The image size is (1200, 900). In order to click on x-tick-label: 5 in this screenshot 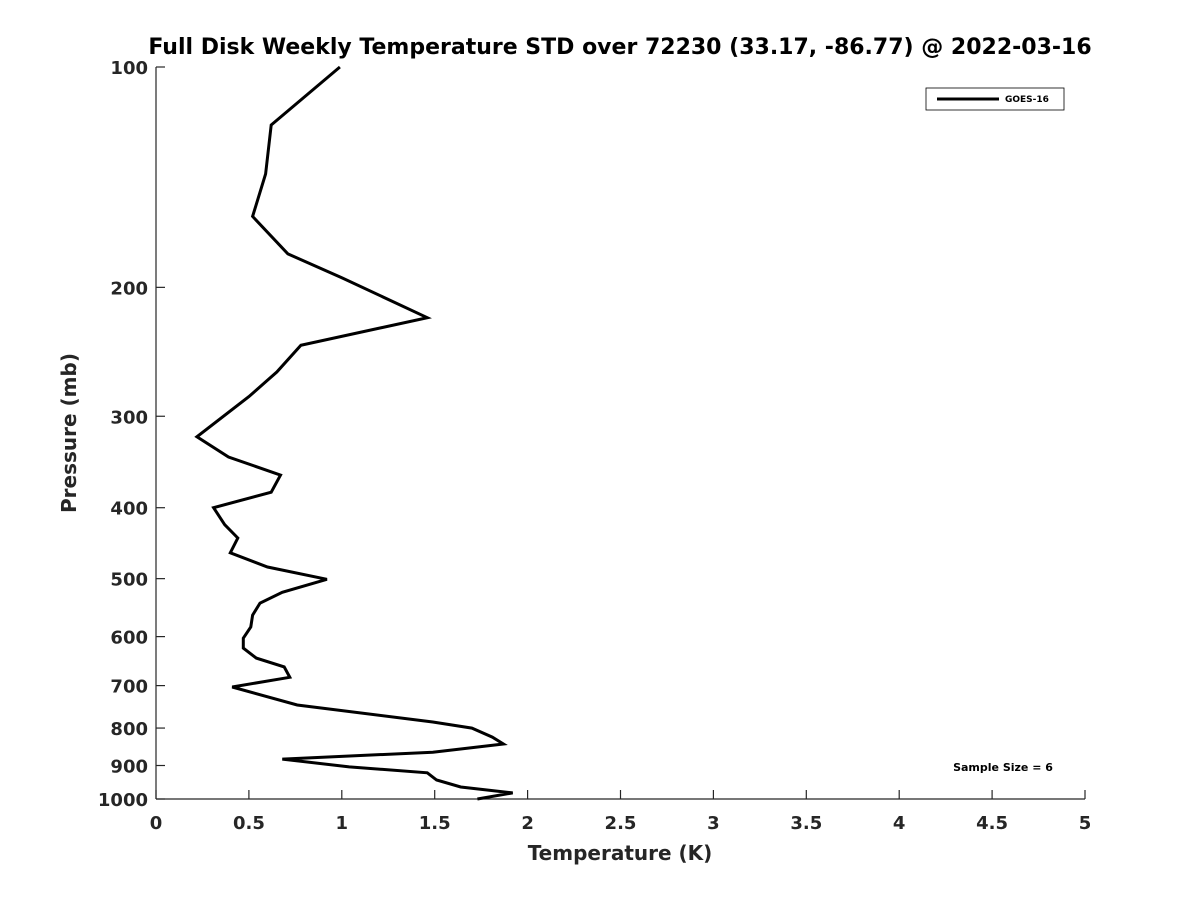, I will do `click(1085, 823)`.